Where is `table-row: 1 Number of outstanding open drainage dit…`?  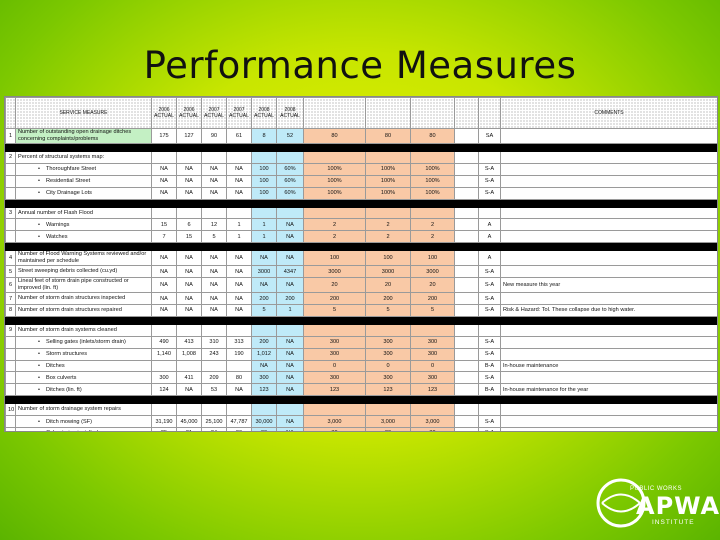 table-row: 1 Number of outstanding open drainage dit… is located at coordinates (361, 136).